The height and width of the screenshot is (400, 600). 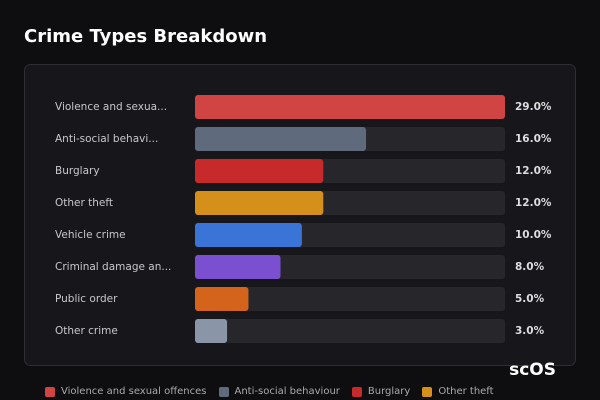 What do you see at coordinates (466, 391) in the screenshot?
I see `legend-label: Other theft` at bounding box center [466, 391].